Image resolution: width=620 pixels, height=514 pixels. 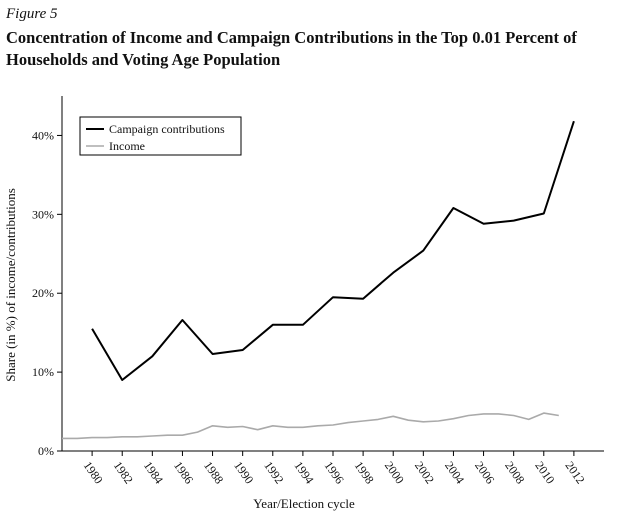 What do you see at coordinates (43, 372) in the screenshot?
I see `y-tick-label: 10%` at bounding box center [43, 372].